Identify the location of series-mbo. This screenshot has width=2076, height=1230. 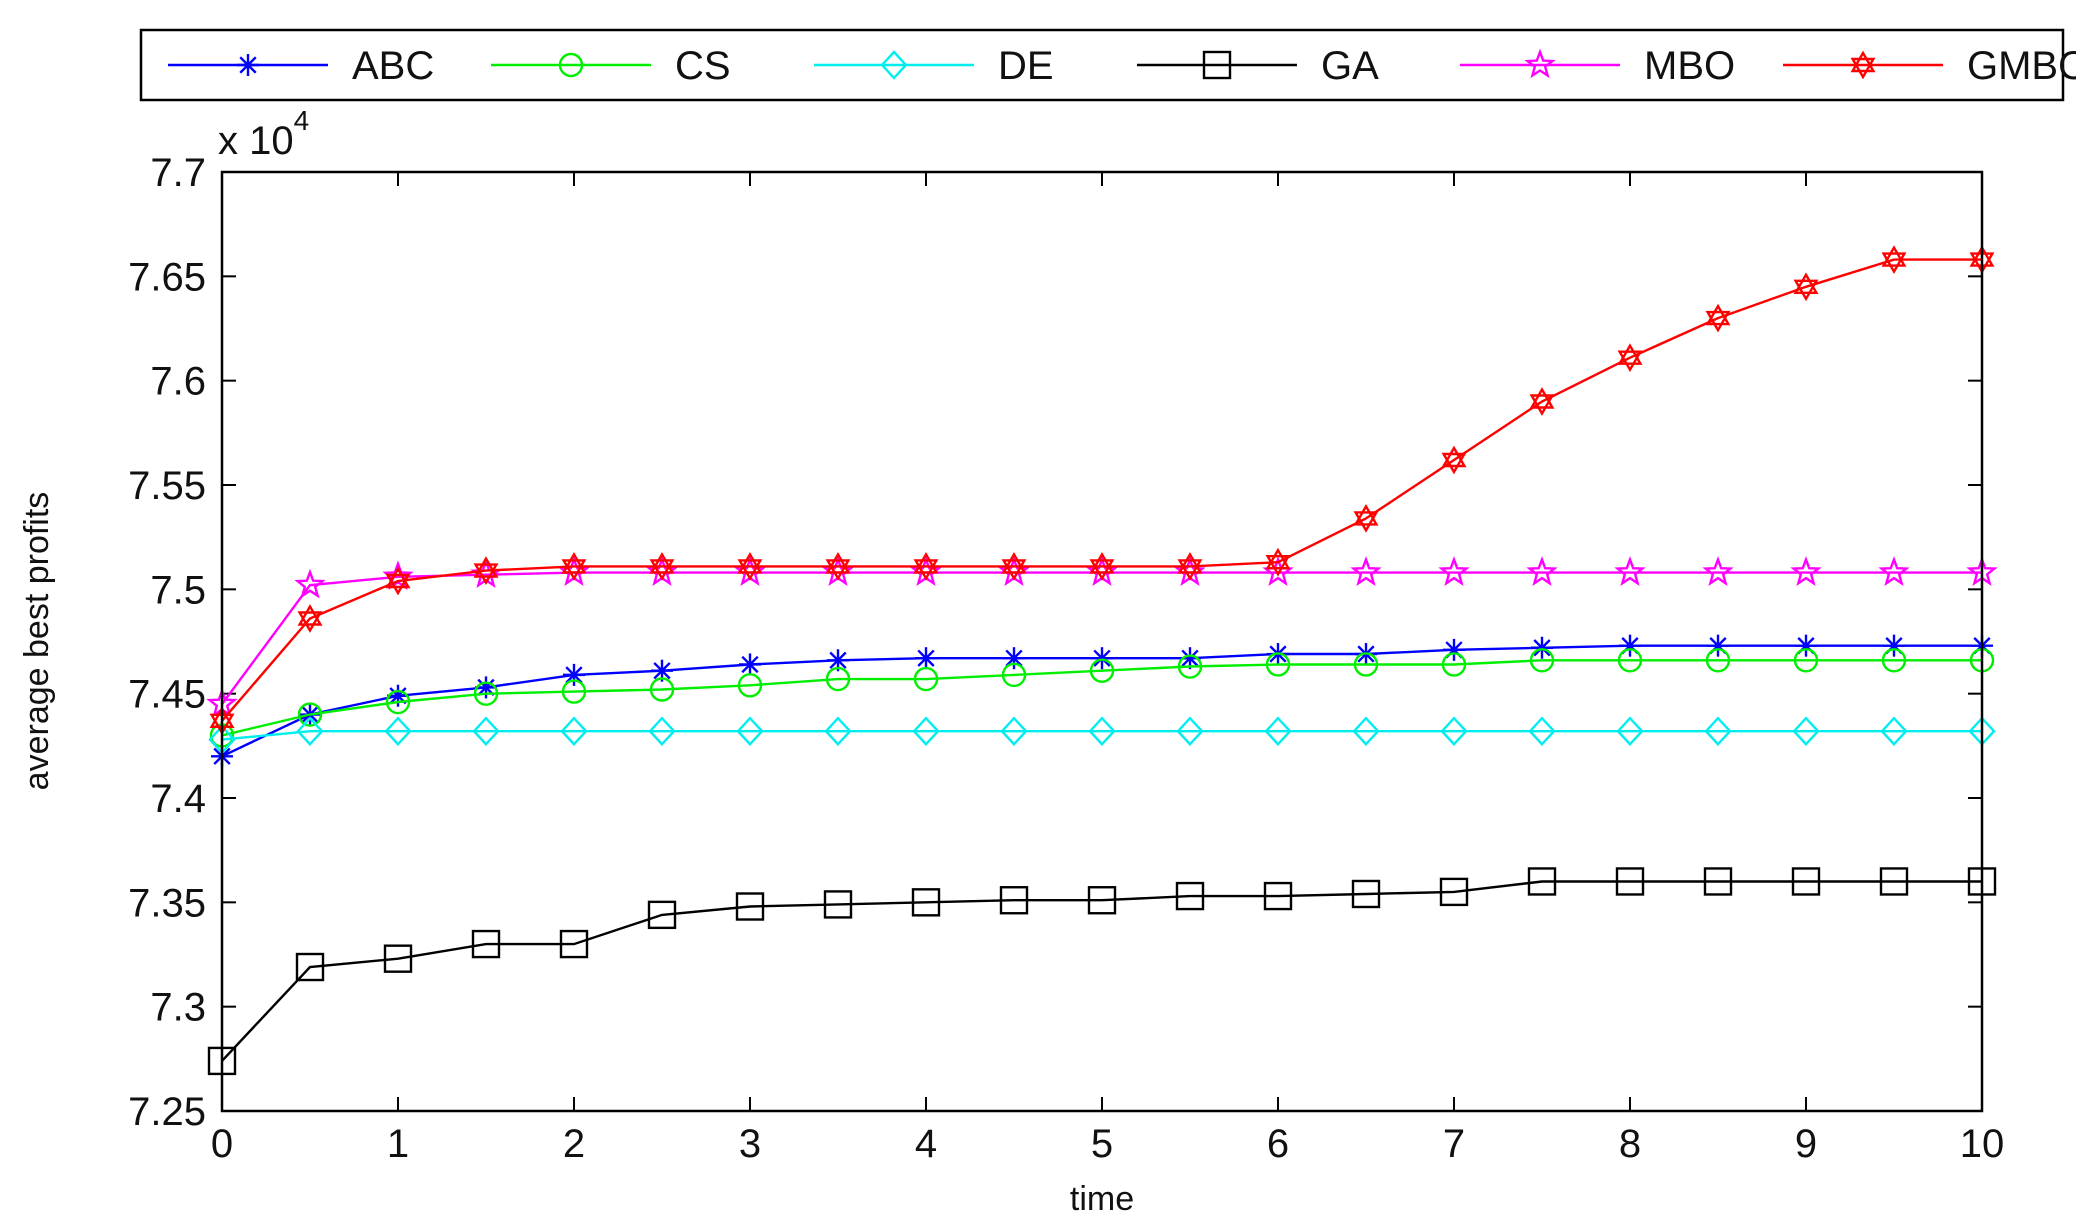
(1102, 637).